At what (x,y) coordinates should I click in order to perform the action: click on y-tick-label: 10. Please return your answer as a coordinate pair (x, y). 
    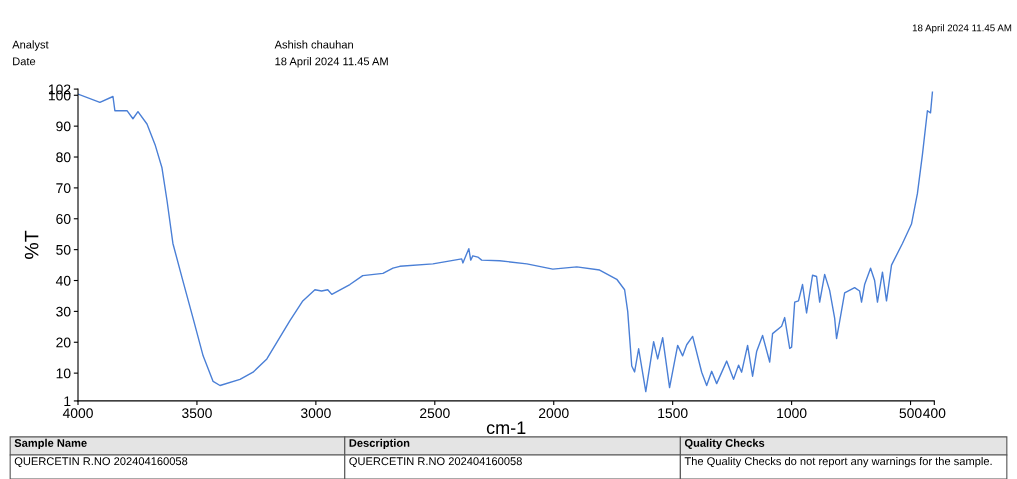
    Looking at the image, I should click on (63, 373).